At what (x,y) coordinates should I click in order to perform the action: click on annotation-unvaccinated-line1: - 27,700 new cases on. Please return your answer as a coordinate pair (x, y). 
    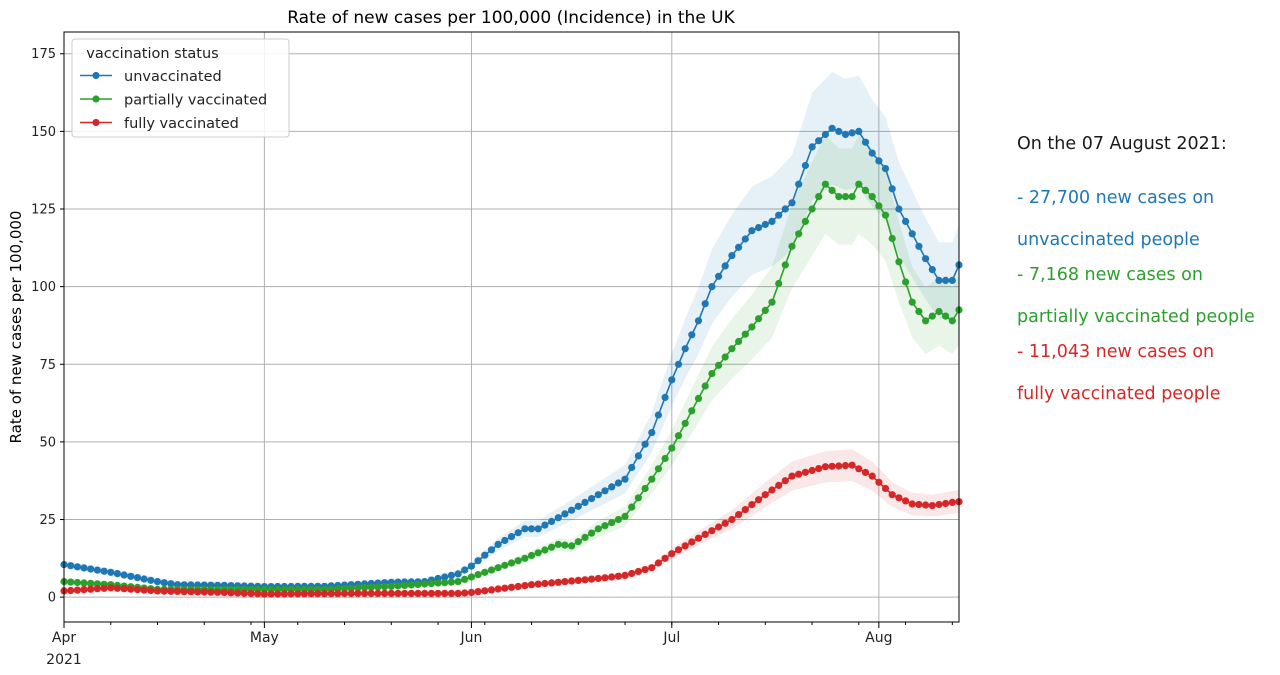
    Looking at the image, I should click on (1116, 198).